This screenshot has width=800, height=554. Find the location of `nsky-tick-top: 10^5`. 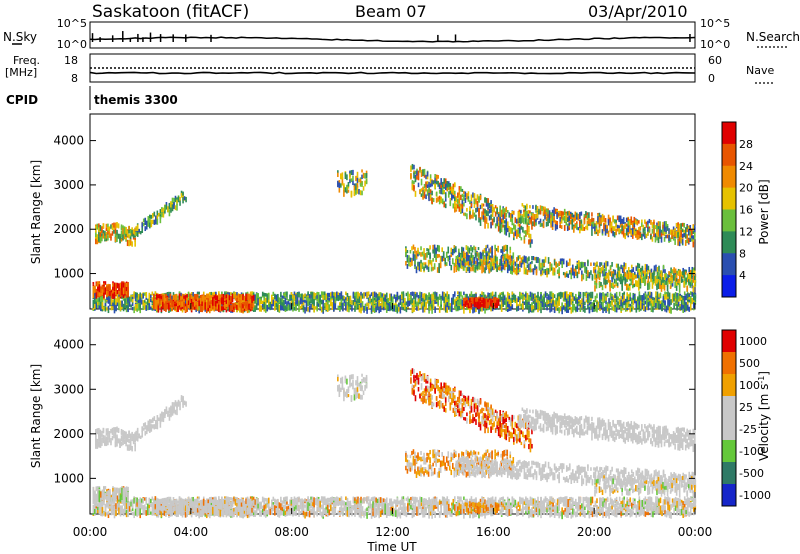

nsky-tick-top: 10^5 is located at coordinates (72, 23).